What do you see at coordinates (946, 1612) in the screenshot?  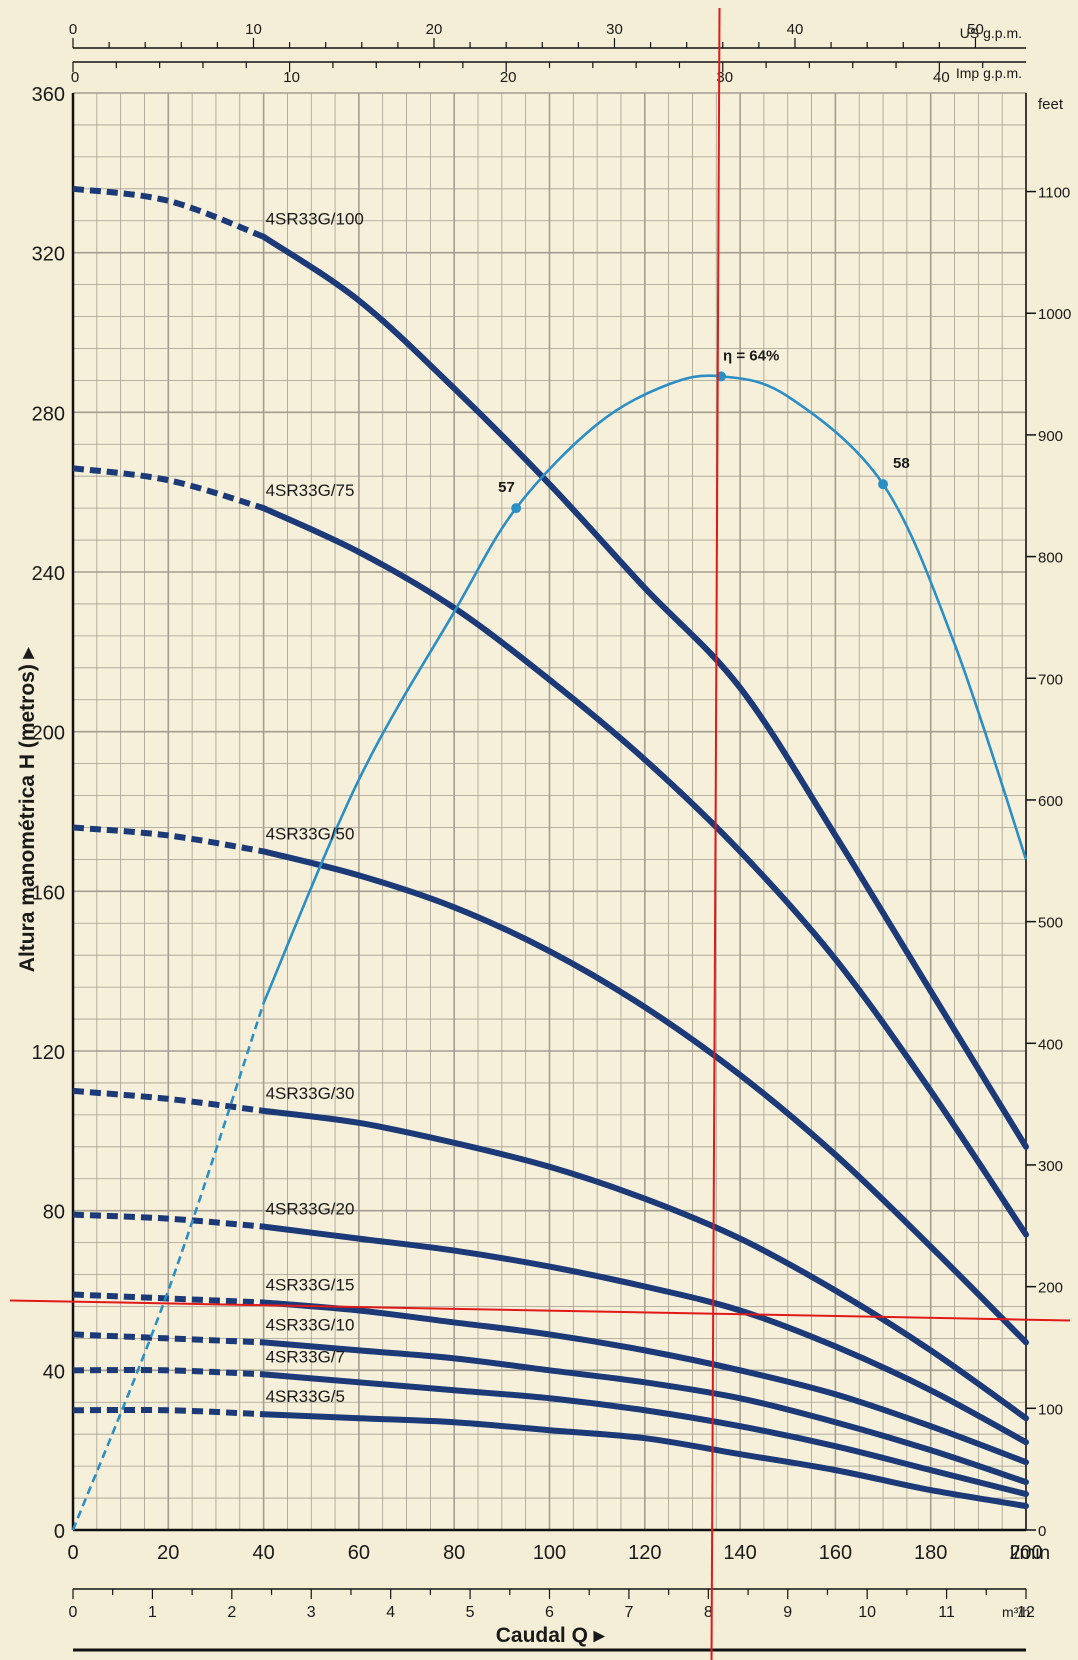 I see `m3h-tick-label: 11` at bounding box center [946, 1612].